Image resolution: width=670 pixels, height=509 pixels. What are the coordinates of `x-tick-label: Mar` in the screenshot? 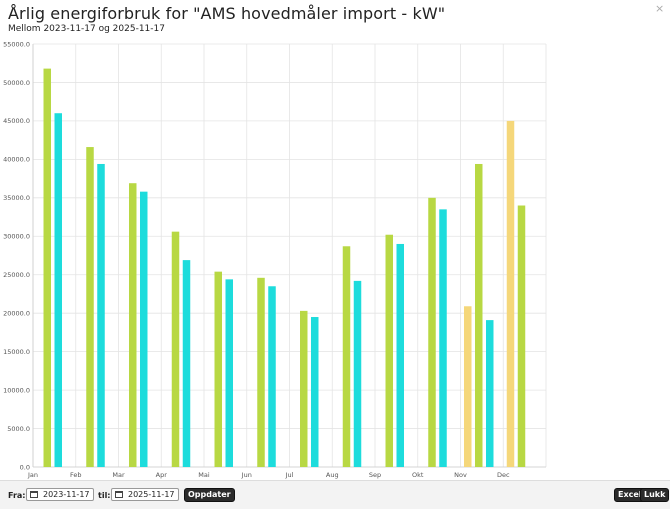 It's located at (118, 475).